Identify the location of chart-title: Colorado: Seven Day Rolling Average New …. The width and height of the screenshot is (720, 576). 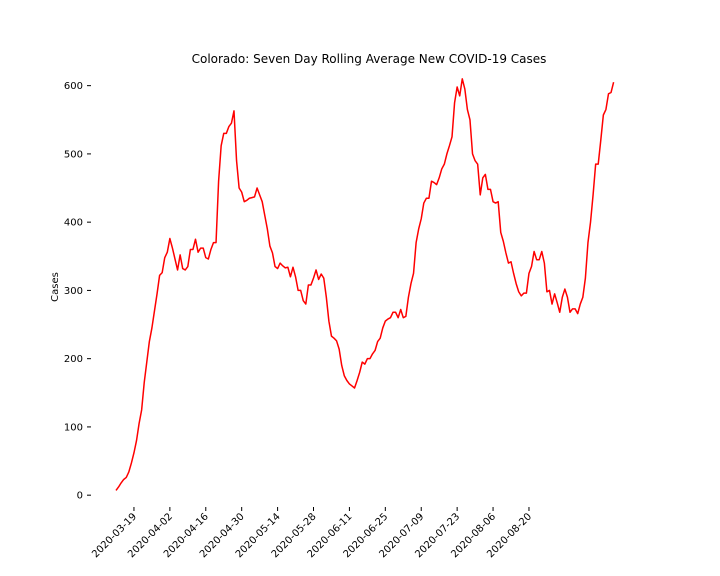
(369, 59).